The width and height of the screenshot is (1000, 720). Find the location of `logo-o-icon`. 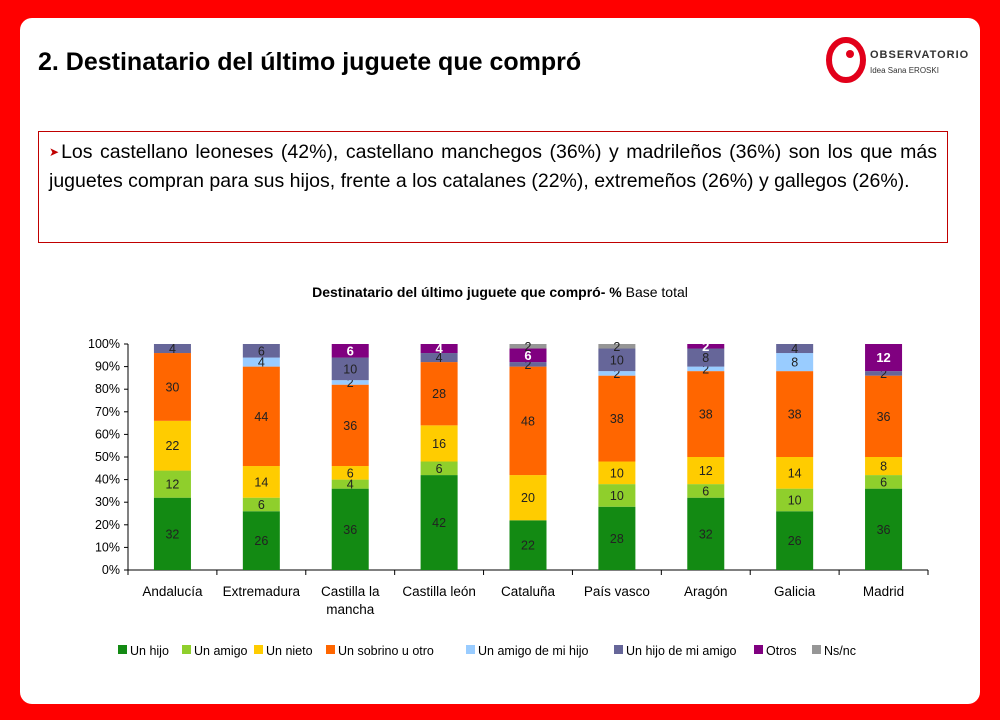

logo-o-icon is located at coordinates (846, 60).